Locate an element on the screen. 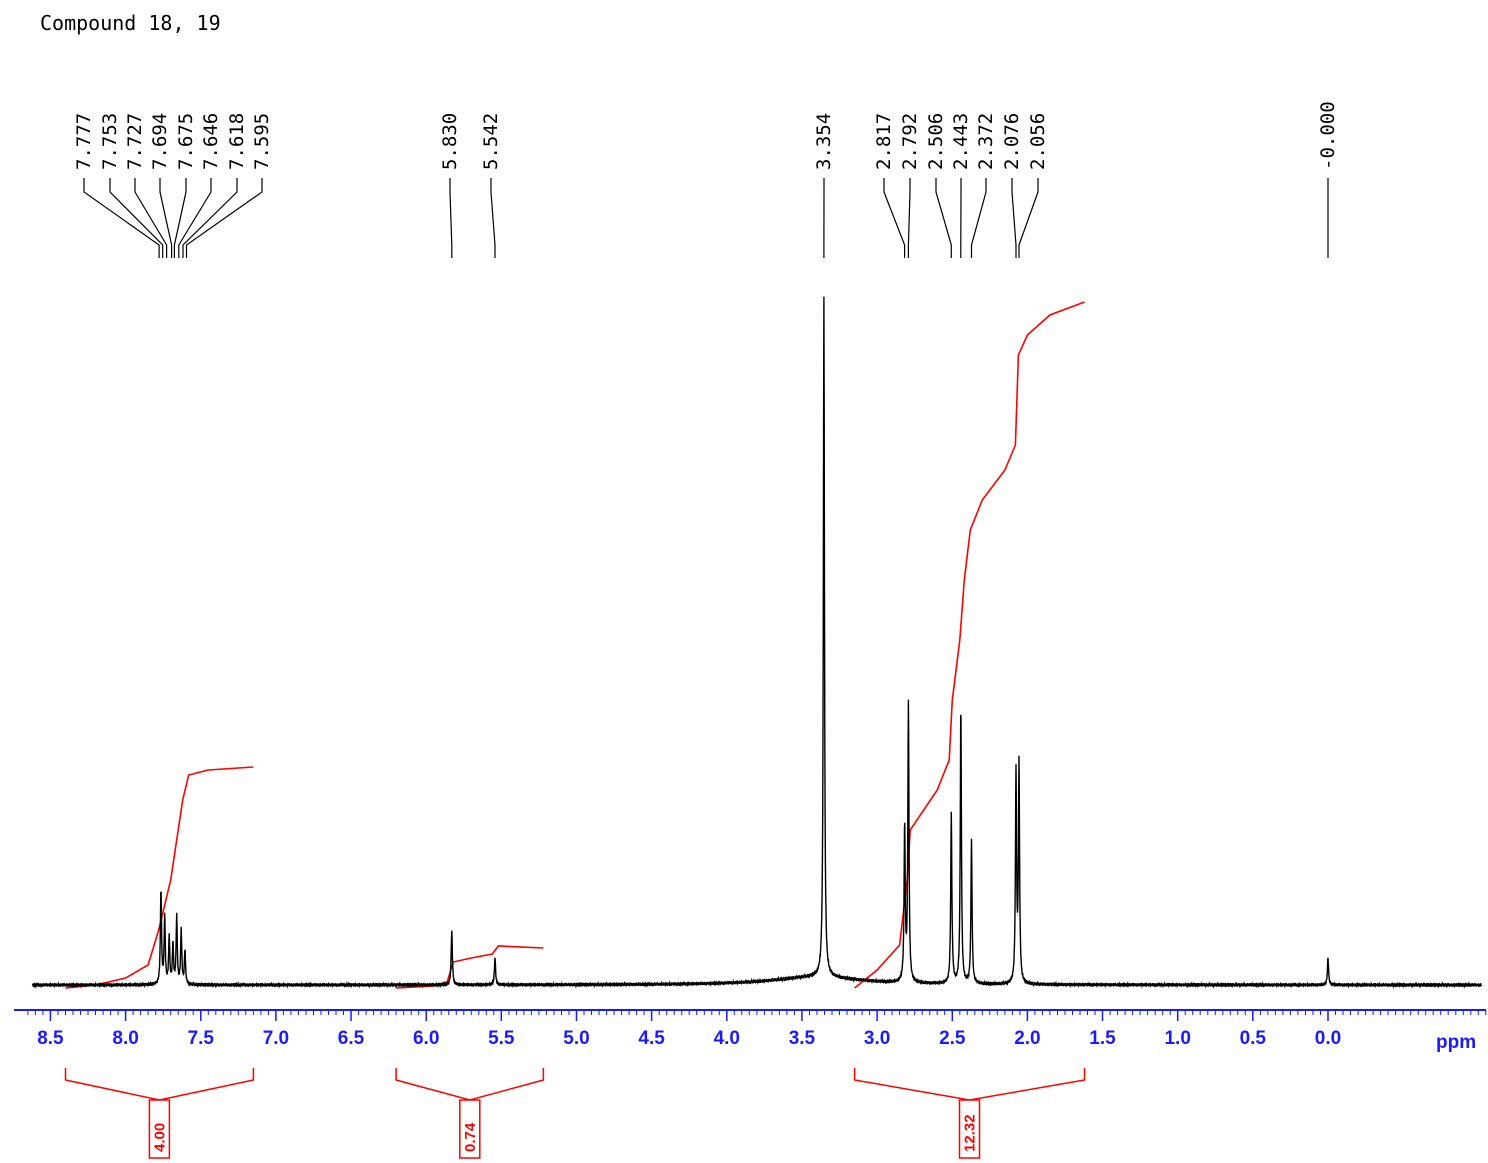  tick-label: 1.5 is located at coordinates (1102, 1038).